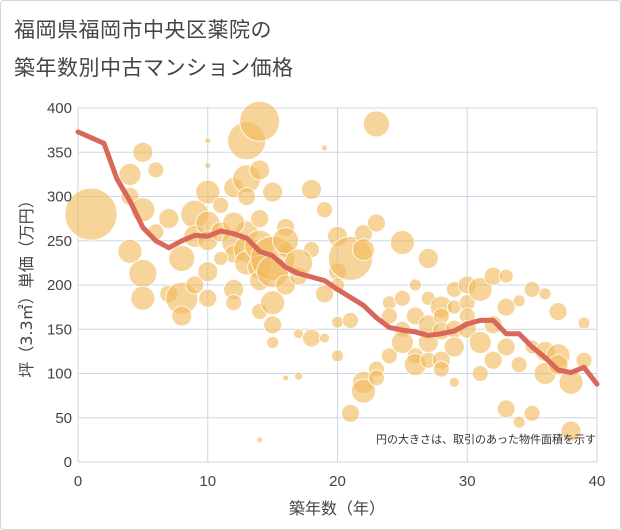 This screenshot has height=530, width=621. I want to click on y-tick-label: 250, so click(59, 241).